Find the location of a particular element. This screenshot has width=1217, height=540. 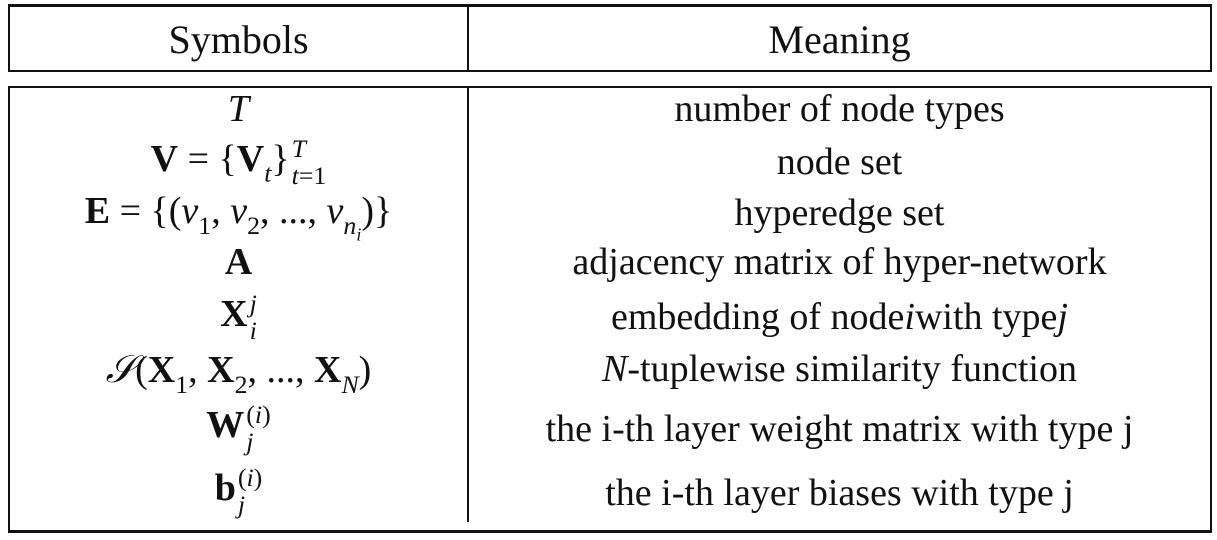

meaning-cell-node-set: node set is located at coordinates (839, 162).